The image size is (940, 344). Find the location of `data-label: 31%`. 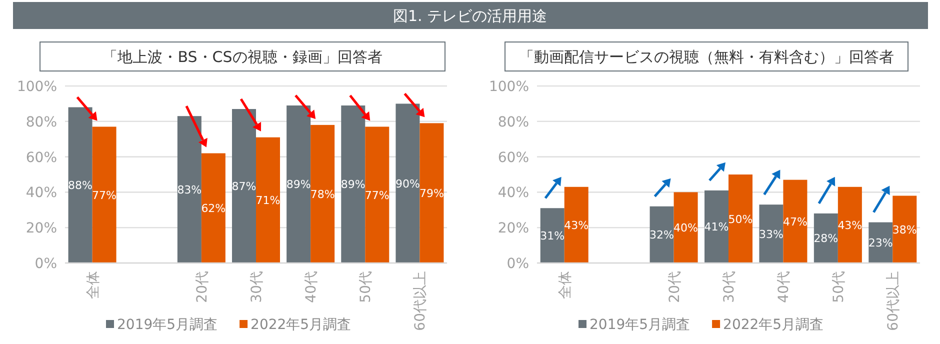

data-label: 31% is located at coordinates (552, 236).